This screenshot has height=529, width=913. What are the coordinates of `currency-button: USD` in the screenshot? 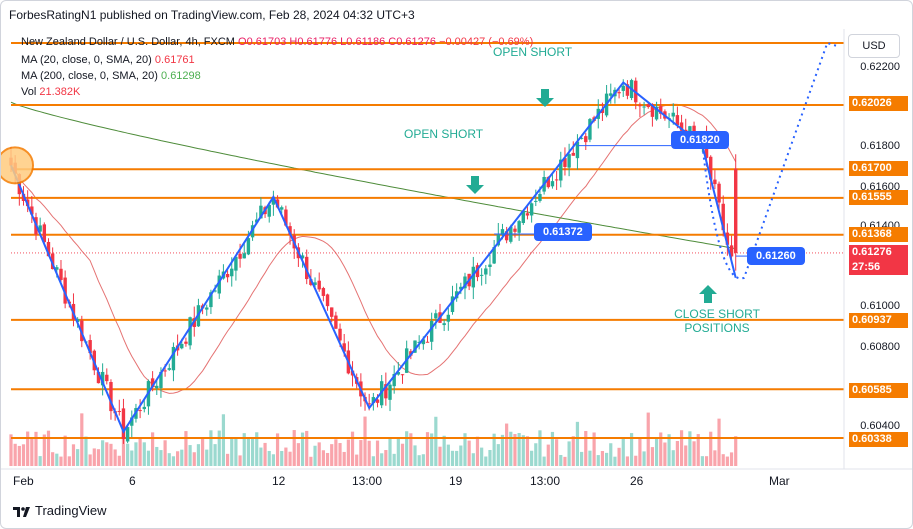 It's located at (874, 46).